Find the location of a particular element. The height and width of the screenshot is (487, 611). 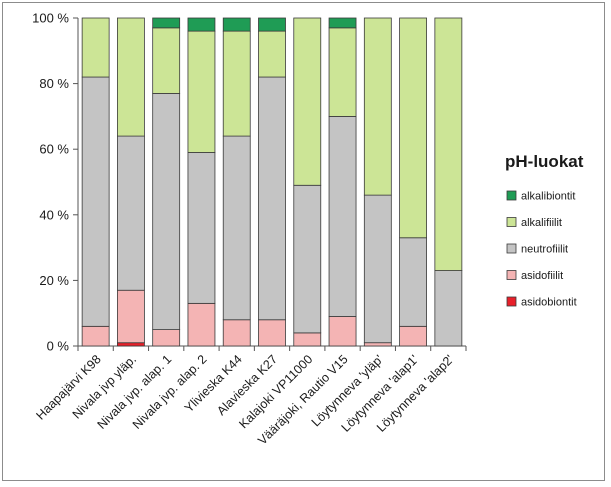

y-tick-label: 20 % is located at coordinates (54, 280).